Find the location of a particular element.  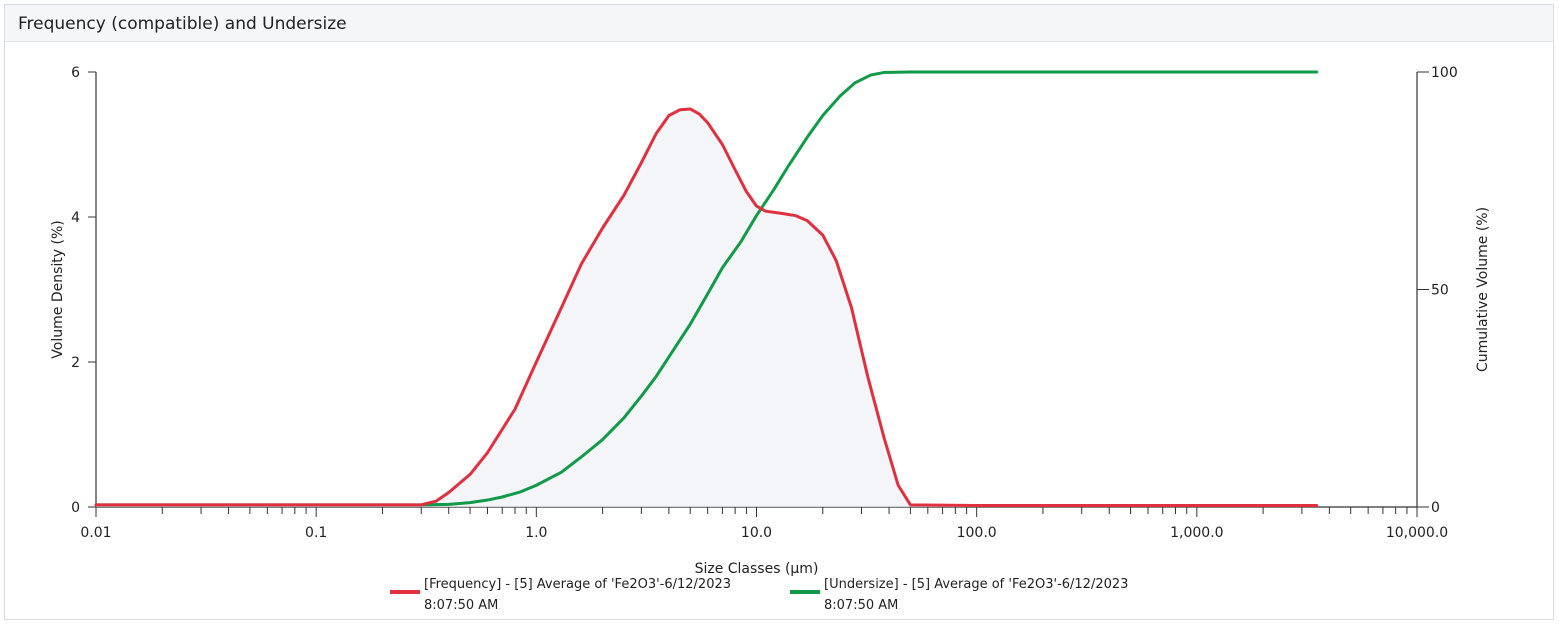

y2-axis-title: Cumulative Volume (%) is located at coordinates (1483, 289).